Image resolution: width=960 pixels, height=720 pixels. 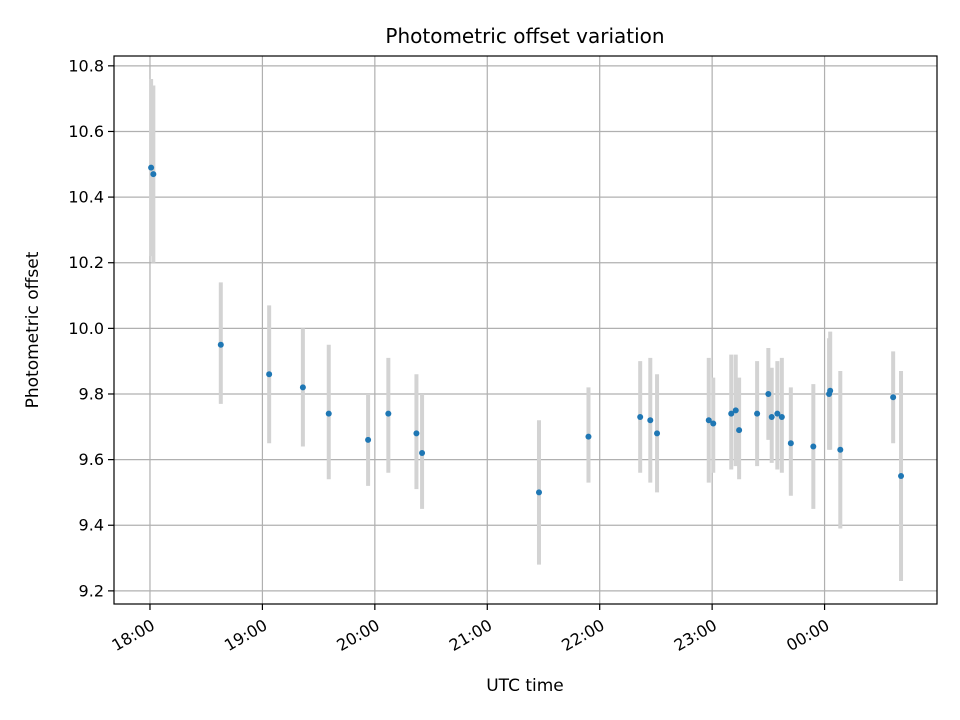 I want to click on x-tick-label: 20:00, so click(x=357, y=635).